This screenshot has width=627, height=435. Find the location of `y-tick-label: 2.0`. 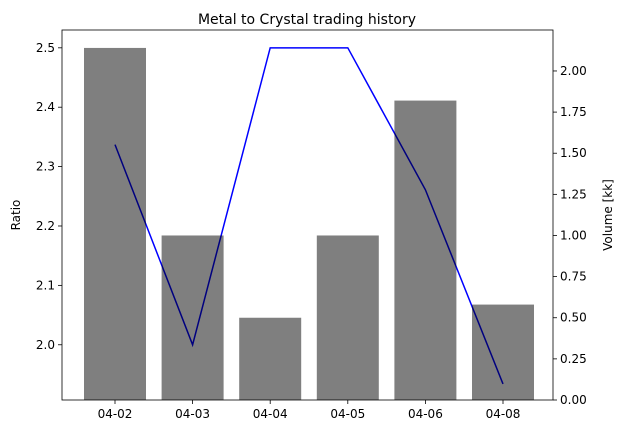

y-tick-label: 2.0 is located at coordinates (45, 345).